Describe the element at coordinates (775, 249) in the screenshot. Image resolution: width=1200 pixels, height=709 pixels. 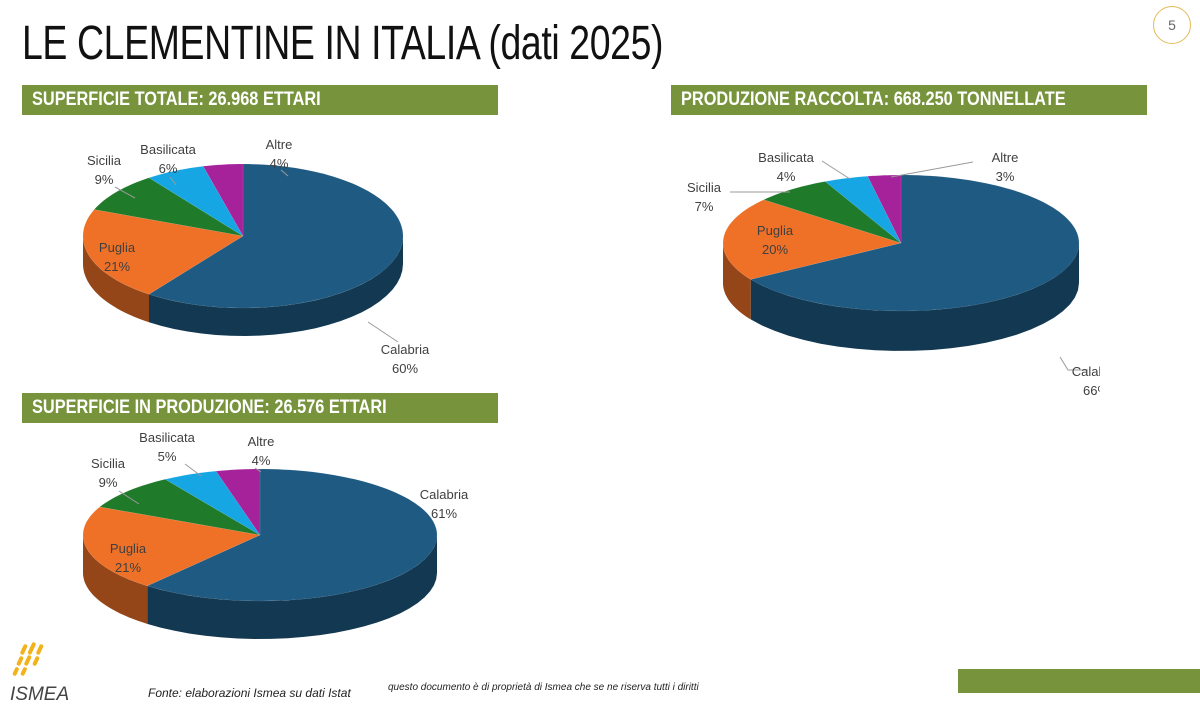
I see `slice-value-puglia: 20%` at that location.